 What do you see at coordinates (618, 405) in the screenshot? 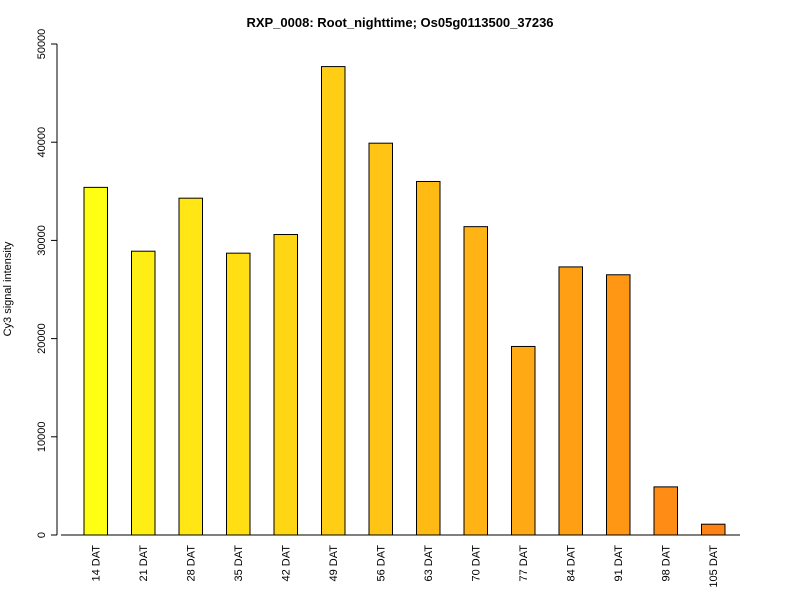
I see `bar-91-dat` at bounding box center [618, 405].